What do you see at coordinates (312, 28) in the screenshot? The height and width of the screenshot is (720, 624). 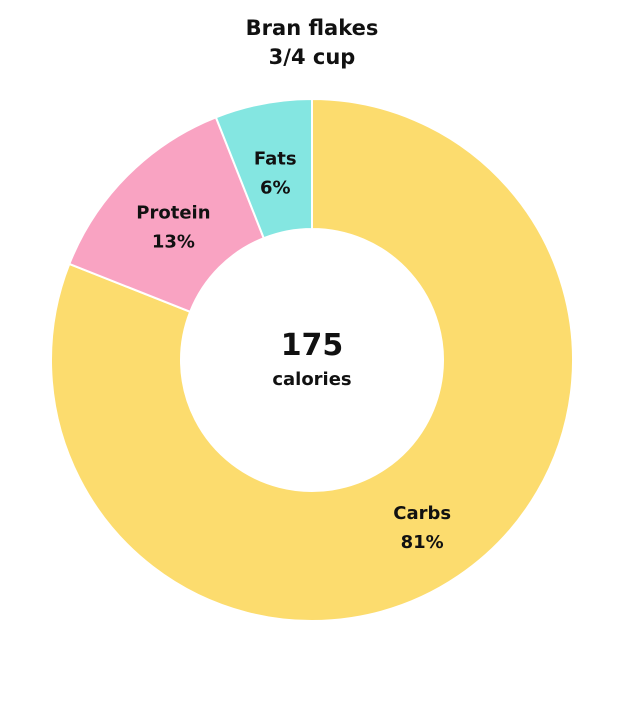 I see `chart-title: Bran flakes` at bounding box center [312, 28].